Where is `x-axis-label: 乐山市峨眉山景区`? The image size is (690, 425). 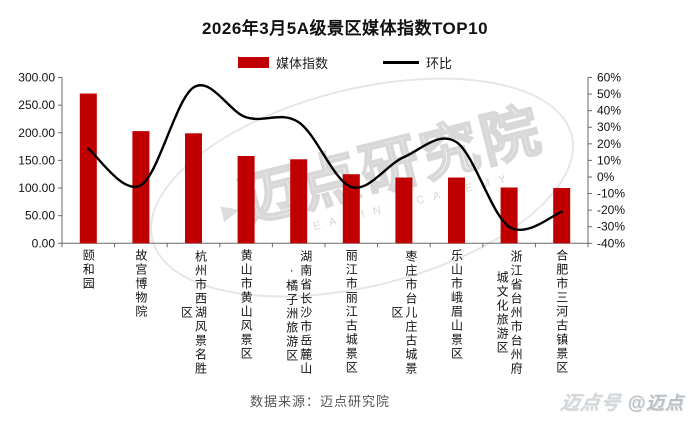
x-axis-label: 乐山市峨眉山景区 is located at coordinates (456, 305).